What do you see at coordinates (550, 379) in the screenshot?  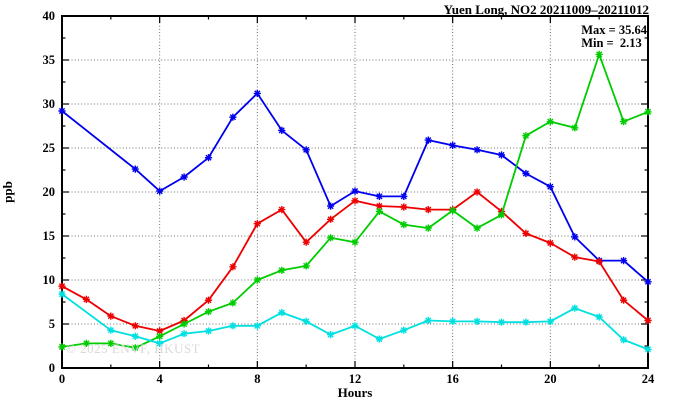 I see `x-tick-label: 20` at bounding box center [550, 379].